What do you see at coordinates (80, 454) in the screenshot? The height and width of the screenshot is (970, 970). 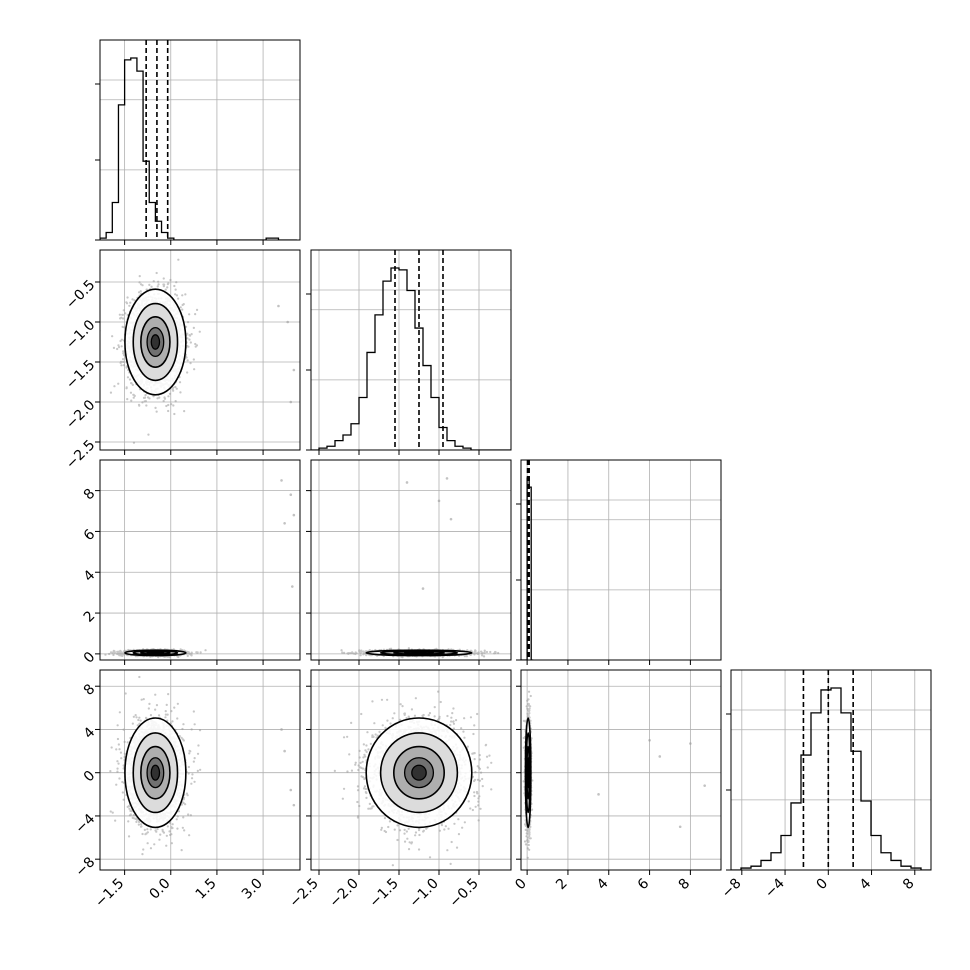 I see `y-tick-label: −2.5` at bounding box center [80, 454].